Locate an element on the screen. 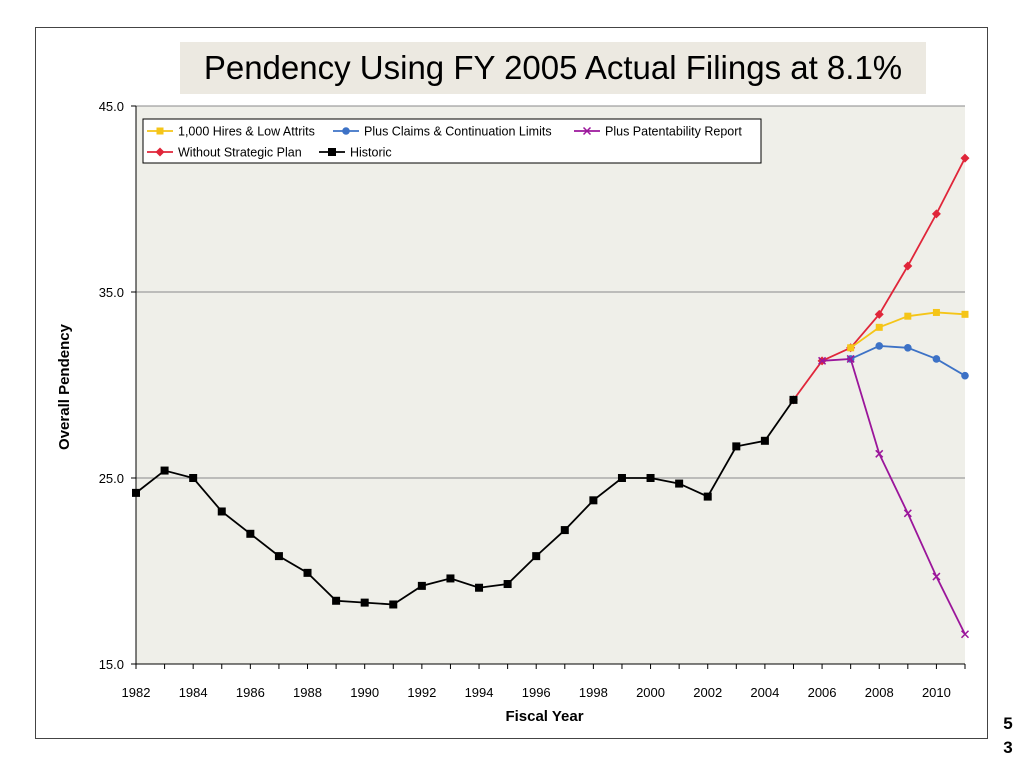  x-tick-label: 1986 is located at coordinates (250, 692).